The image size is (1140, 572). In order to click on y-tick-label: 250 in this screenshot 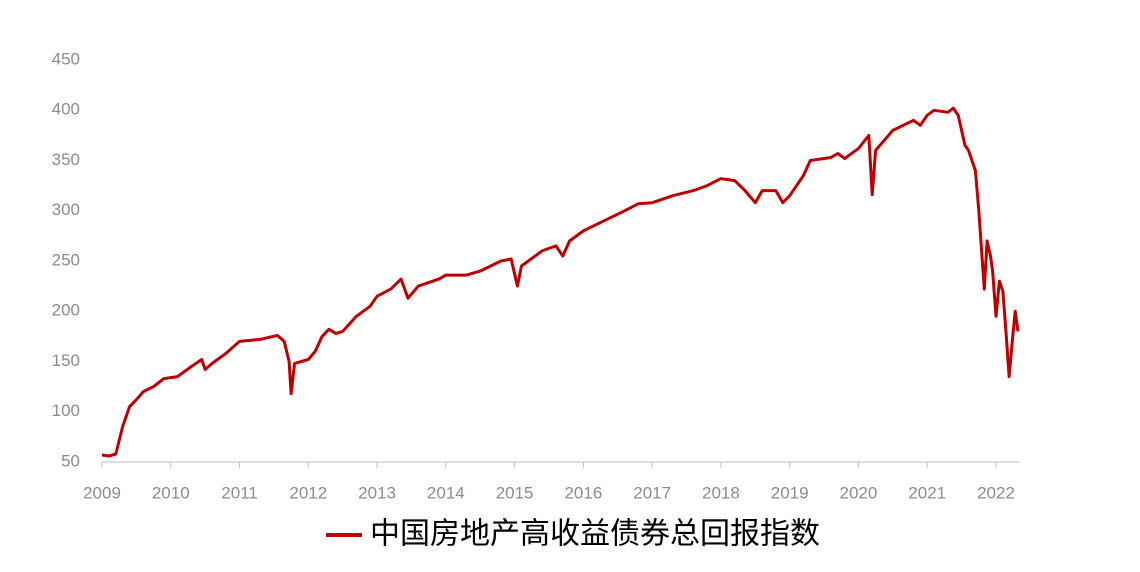, I will do `click(66, 259)`.